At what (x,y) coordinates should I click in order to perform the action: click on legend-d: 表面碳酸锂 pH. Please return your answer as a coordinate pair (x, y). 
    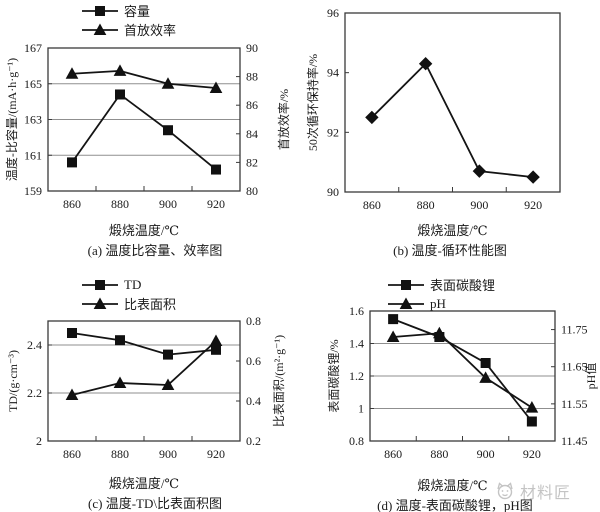
    Looking at the image, I should click on (441, 294).